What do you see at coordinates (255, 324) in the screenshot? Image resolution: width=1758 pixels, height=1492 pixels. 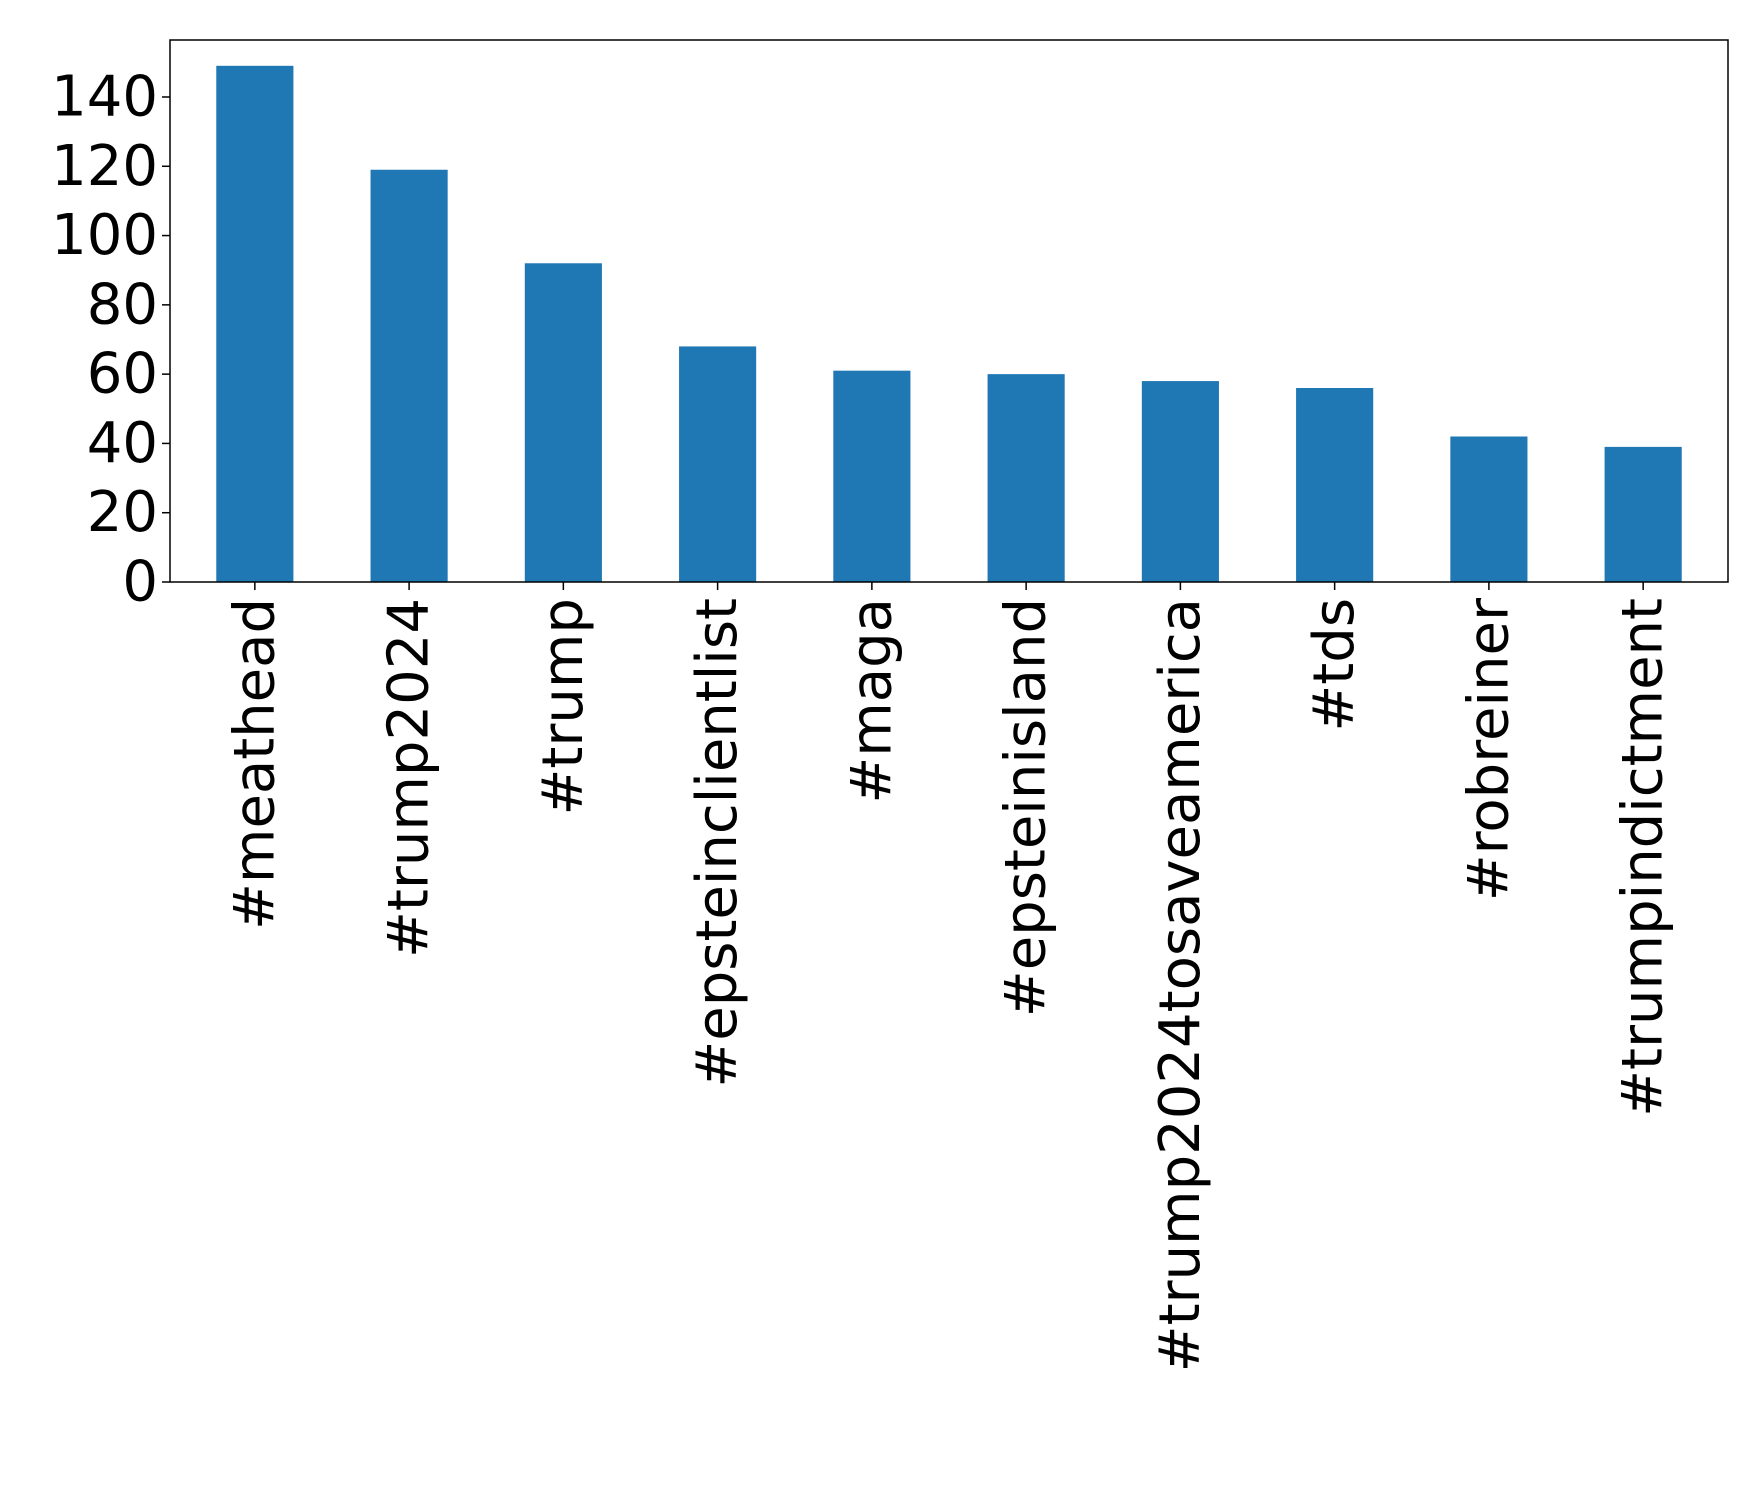 I see `bar-meathead` at bounding box center [255, 324].